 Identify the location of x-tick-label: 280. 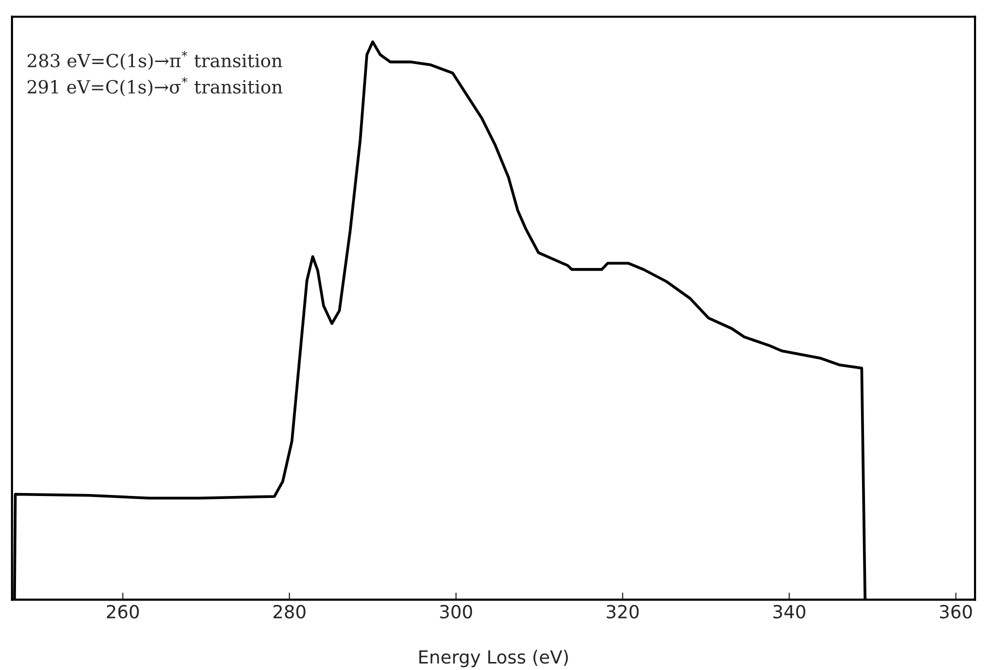
(289, 611).